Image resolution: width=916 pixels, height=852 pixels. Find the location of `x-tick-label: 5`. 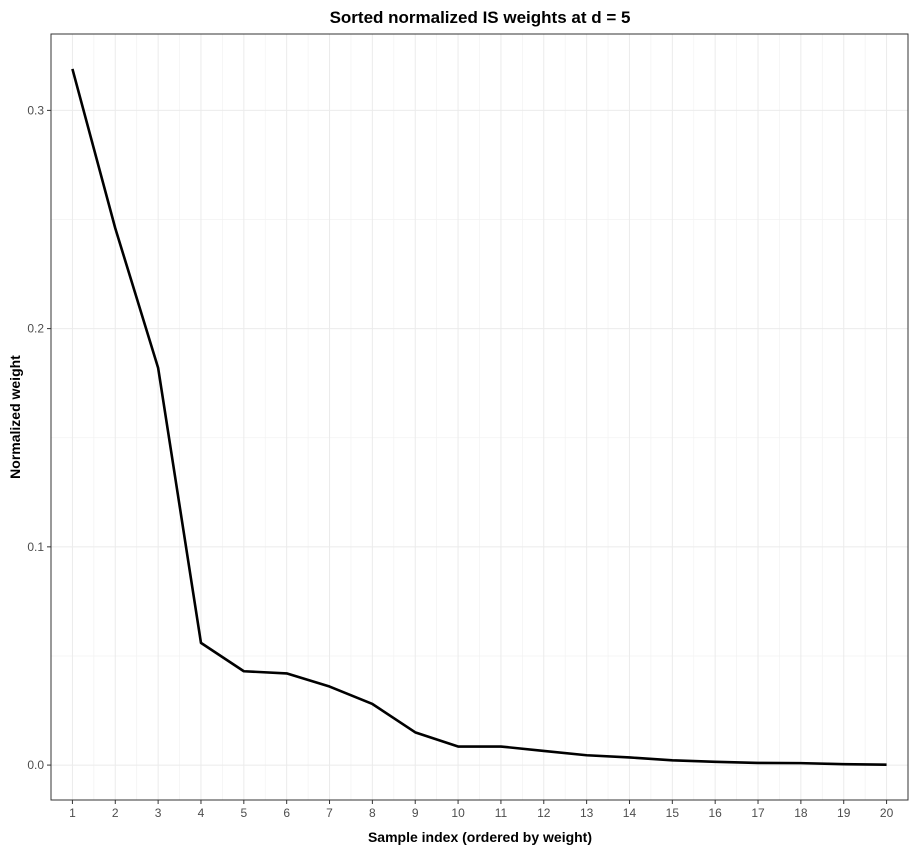

x-tick-label: 5 is located at coordinates (243, 813).